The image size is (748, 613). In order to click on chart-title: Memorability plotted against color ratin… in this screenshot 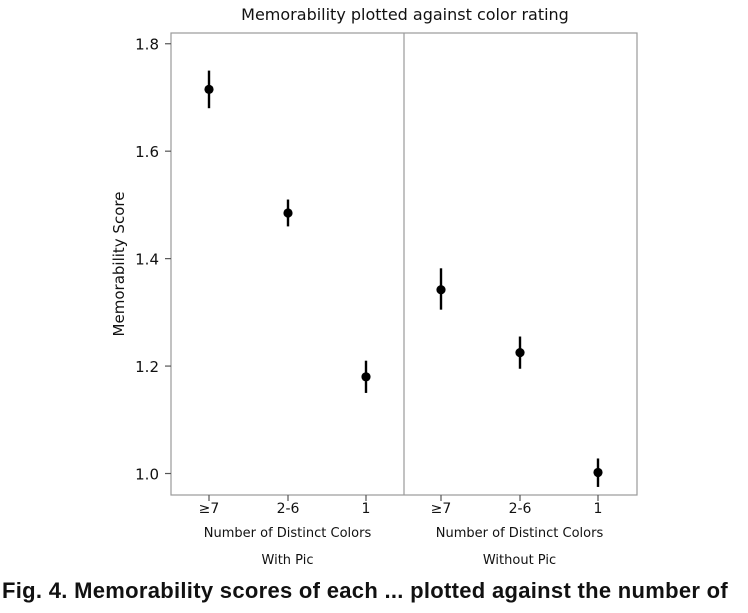, I will do `click(405, 14)`.